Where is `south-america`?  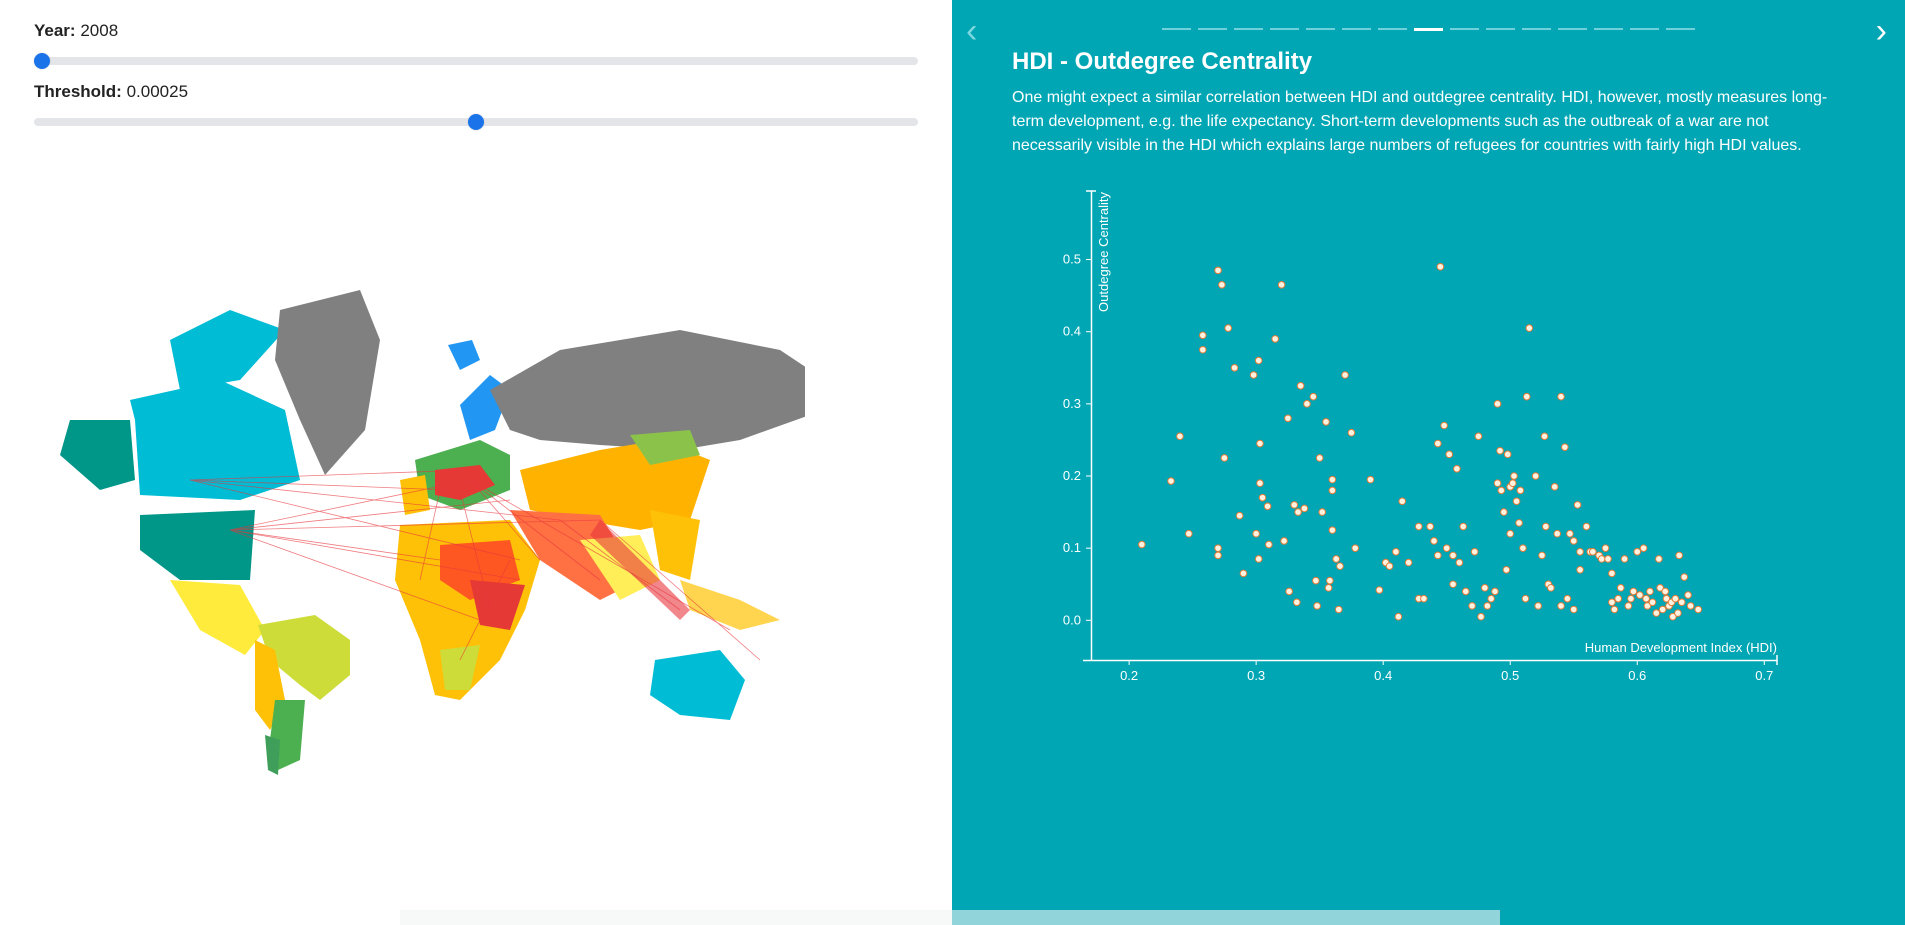 south-america is located at coordinates (302, 695).